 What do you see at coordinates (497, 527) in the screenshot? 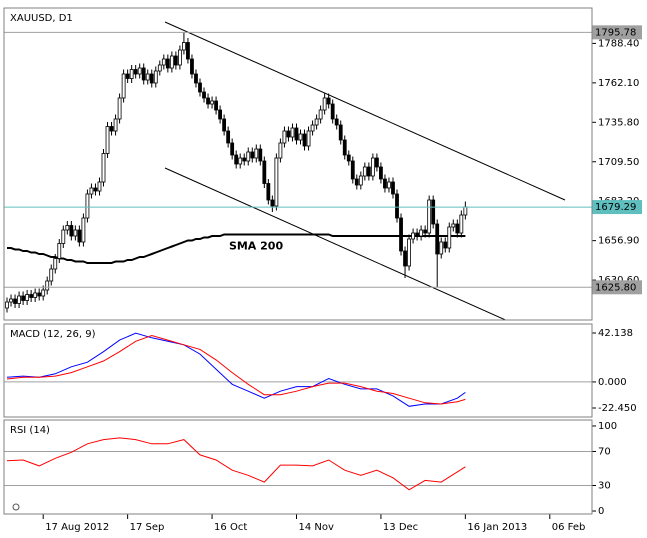
I see `x-tick-label: 16 Jan 2013` at bounding box center [497, 527].